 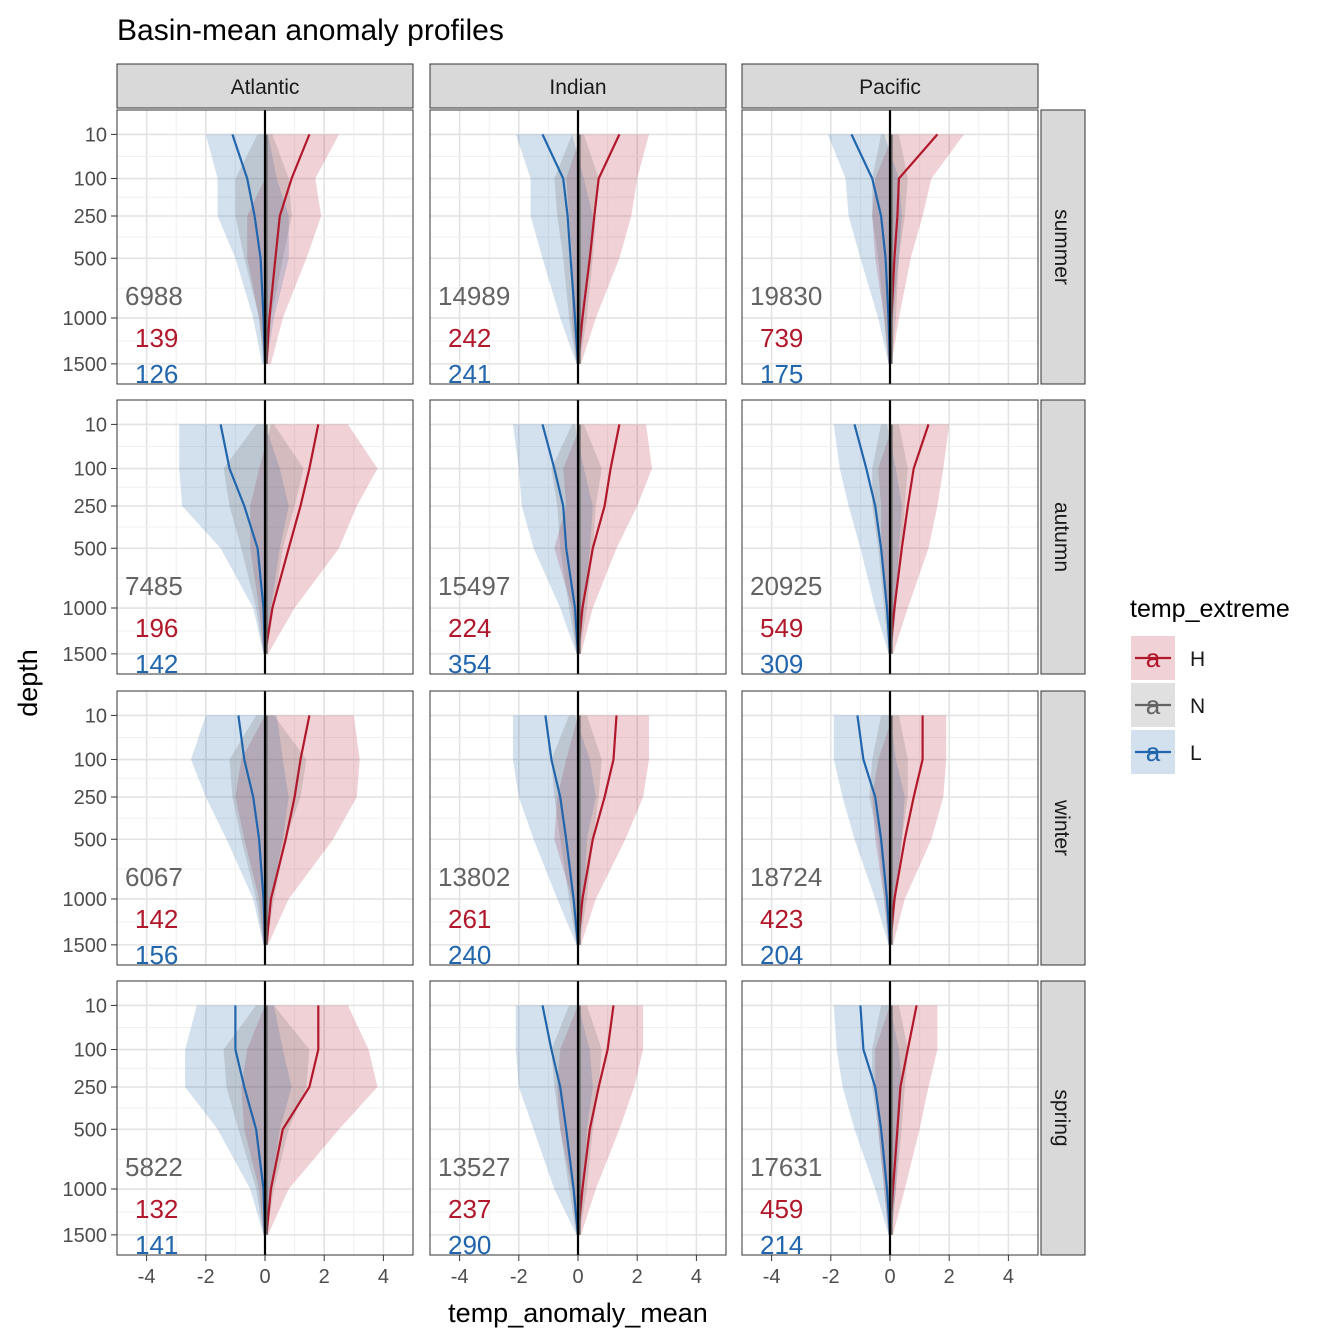 I want to click on chart-title: Basin-mean anomaly profiles, so click(x=310, y=30).